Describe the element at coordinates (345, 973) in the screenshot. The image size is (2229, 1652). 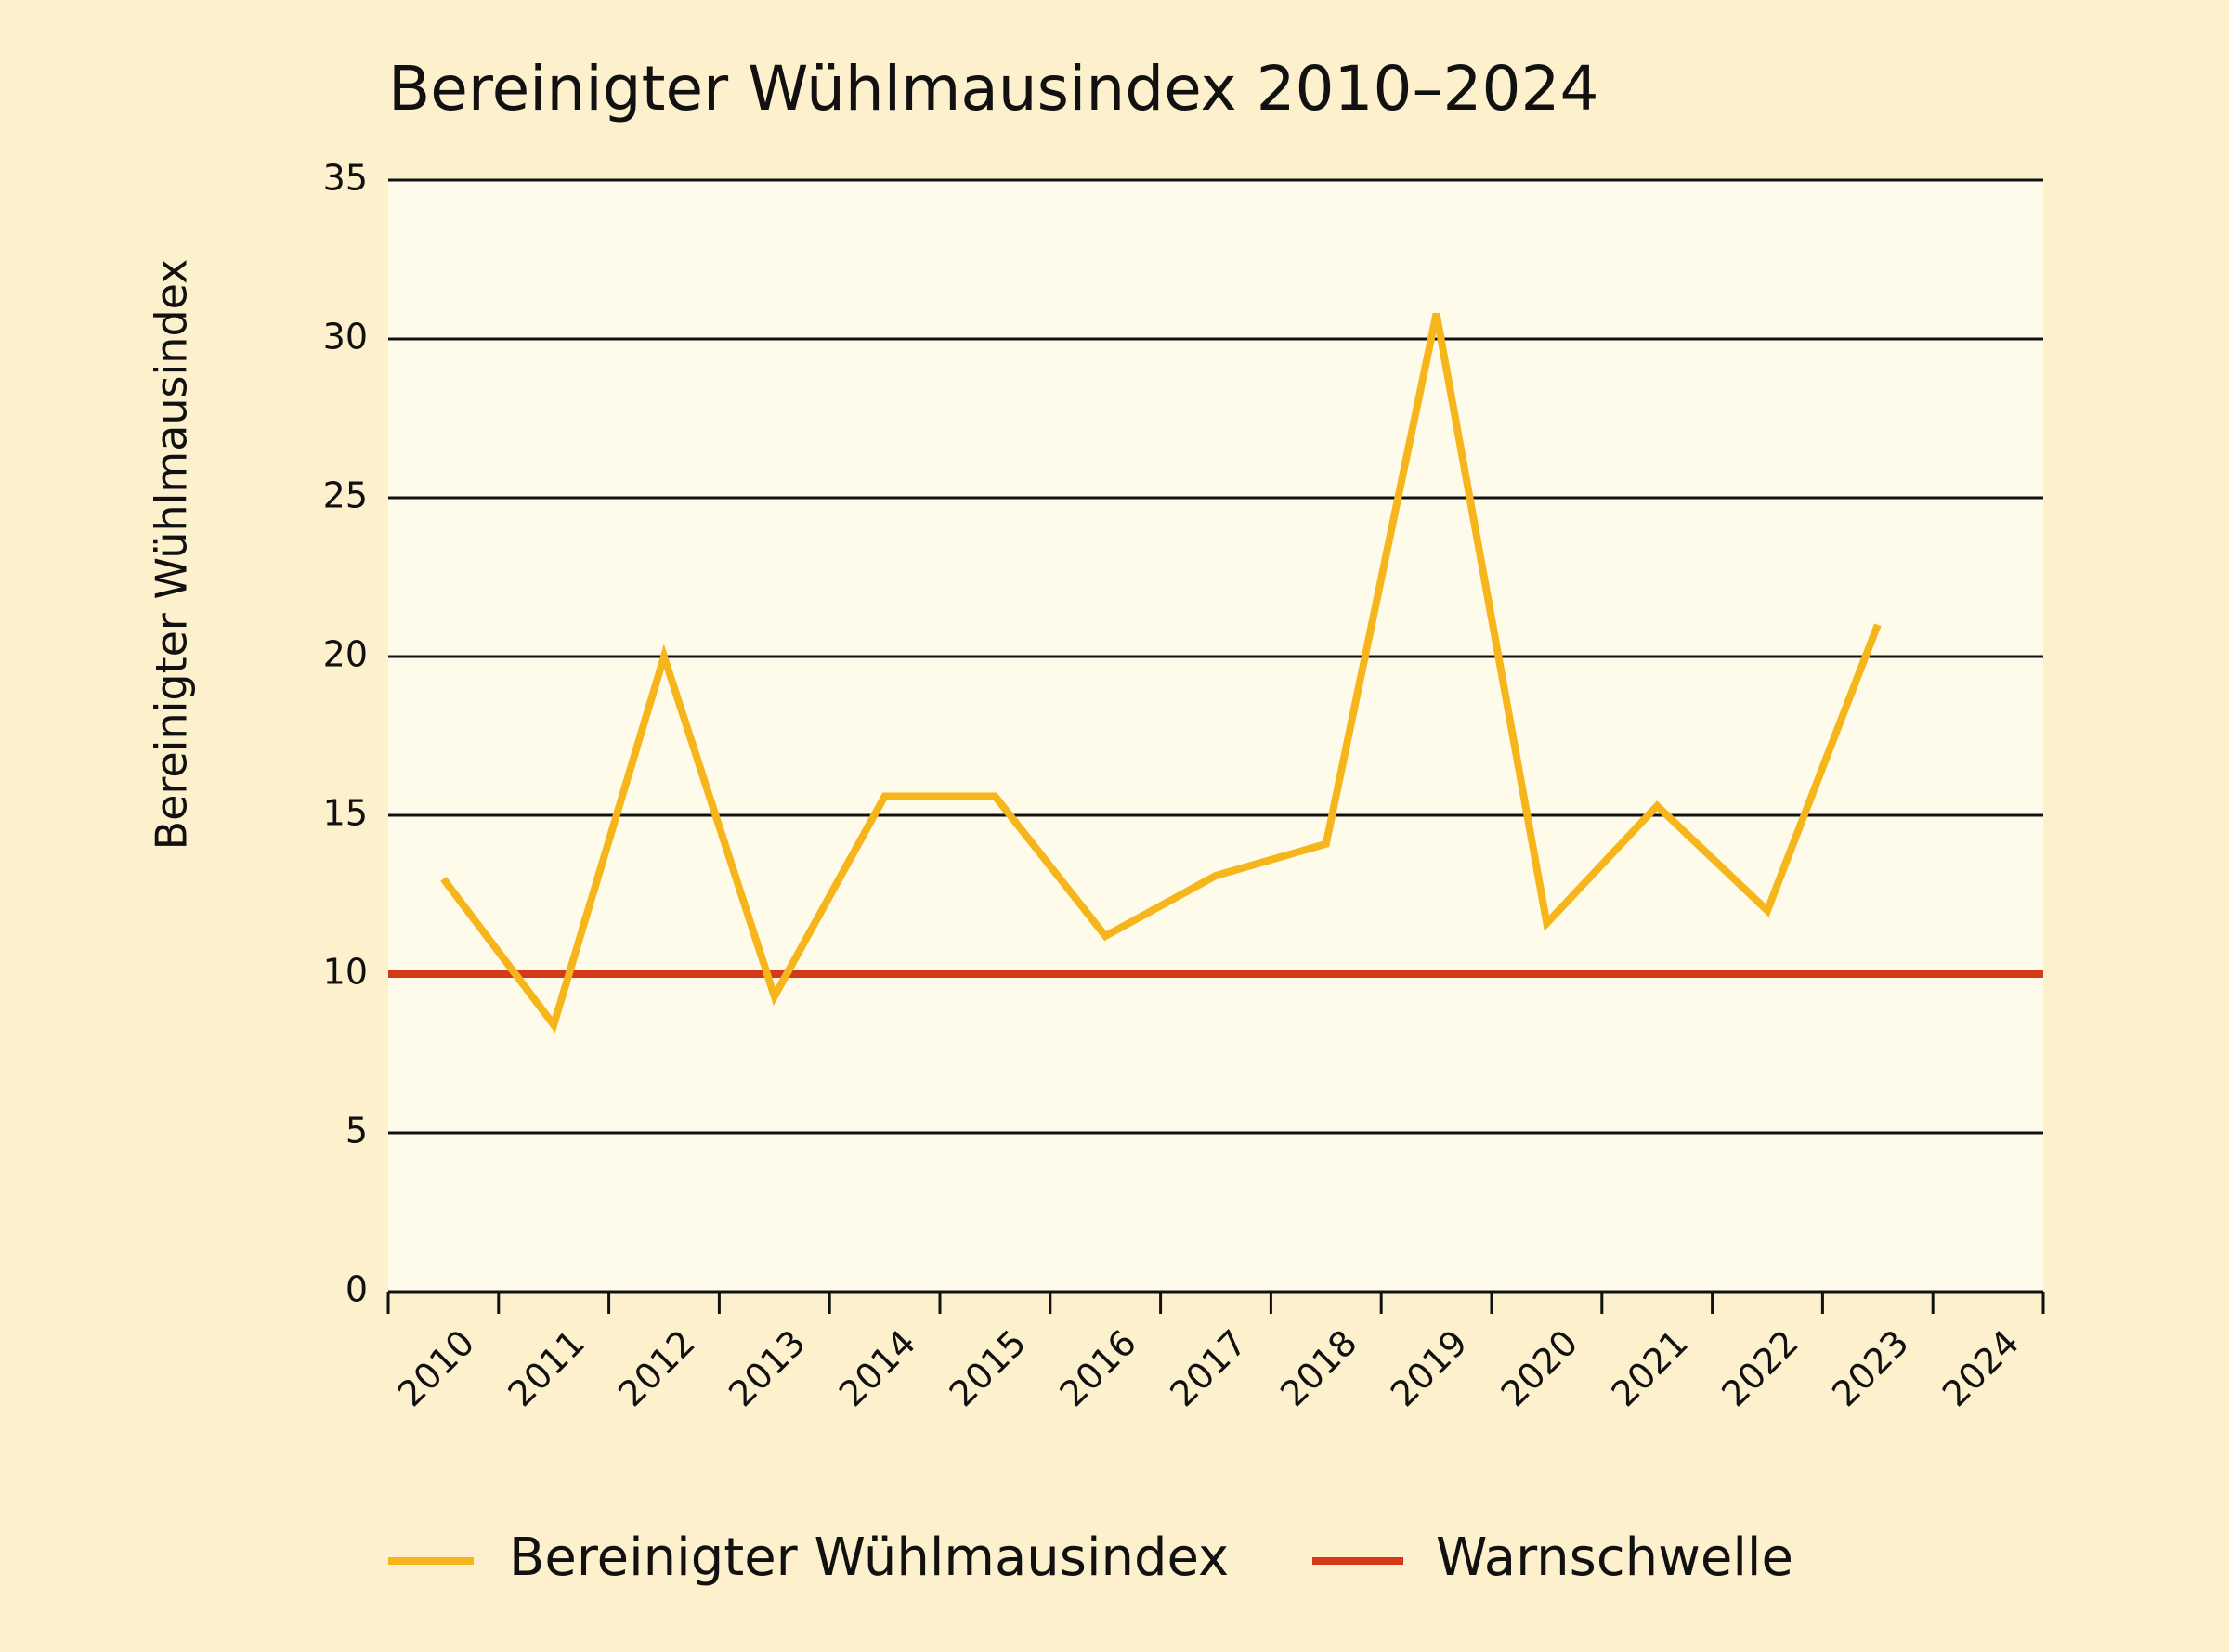
I see `y-tick-label: 10` at that location.